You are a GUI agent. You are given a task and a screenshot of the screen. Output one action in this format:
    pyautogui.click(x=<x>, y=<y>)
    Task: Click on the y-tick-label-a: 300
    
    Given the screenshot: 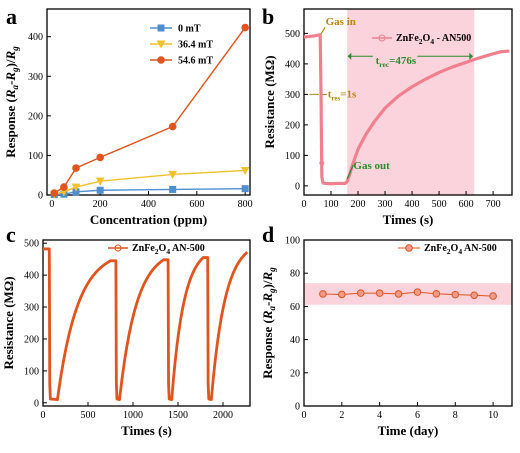 What is the action you would take?
    pyautogui.click(x=35, y=77)
    